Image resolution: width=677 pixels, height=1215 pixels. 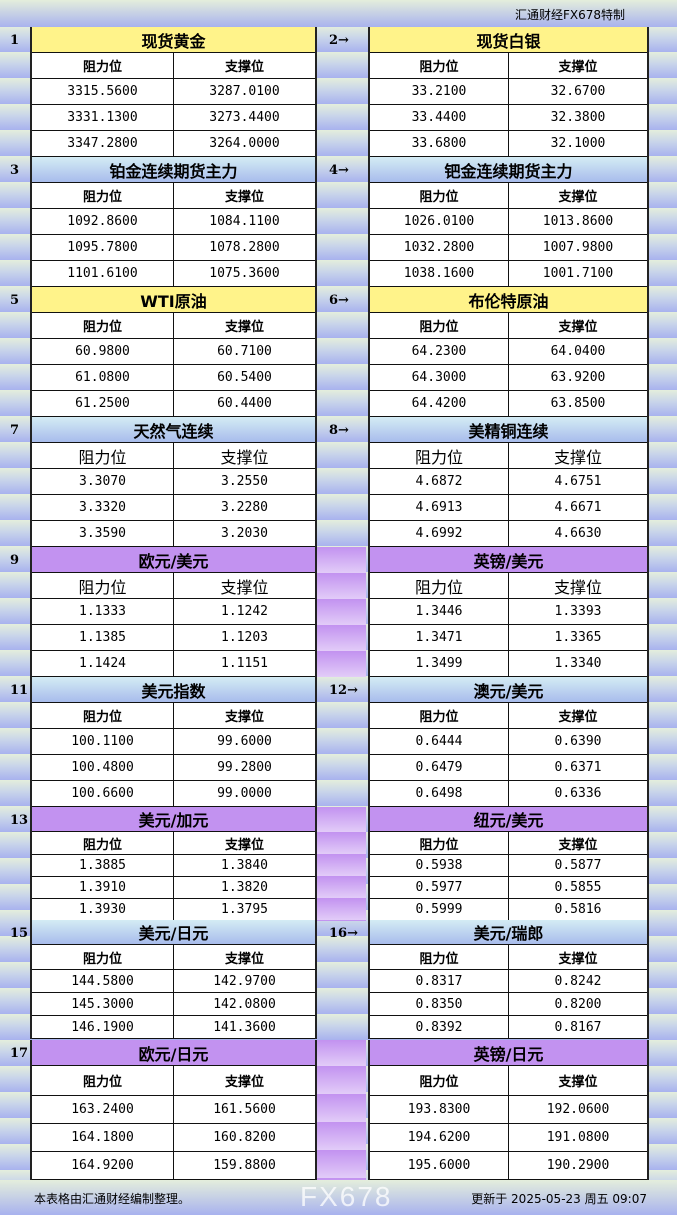 I want to click on resistance-value: 0.6444, so click(x=439, y=741).